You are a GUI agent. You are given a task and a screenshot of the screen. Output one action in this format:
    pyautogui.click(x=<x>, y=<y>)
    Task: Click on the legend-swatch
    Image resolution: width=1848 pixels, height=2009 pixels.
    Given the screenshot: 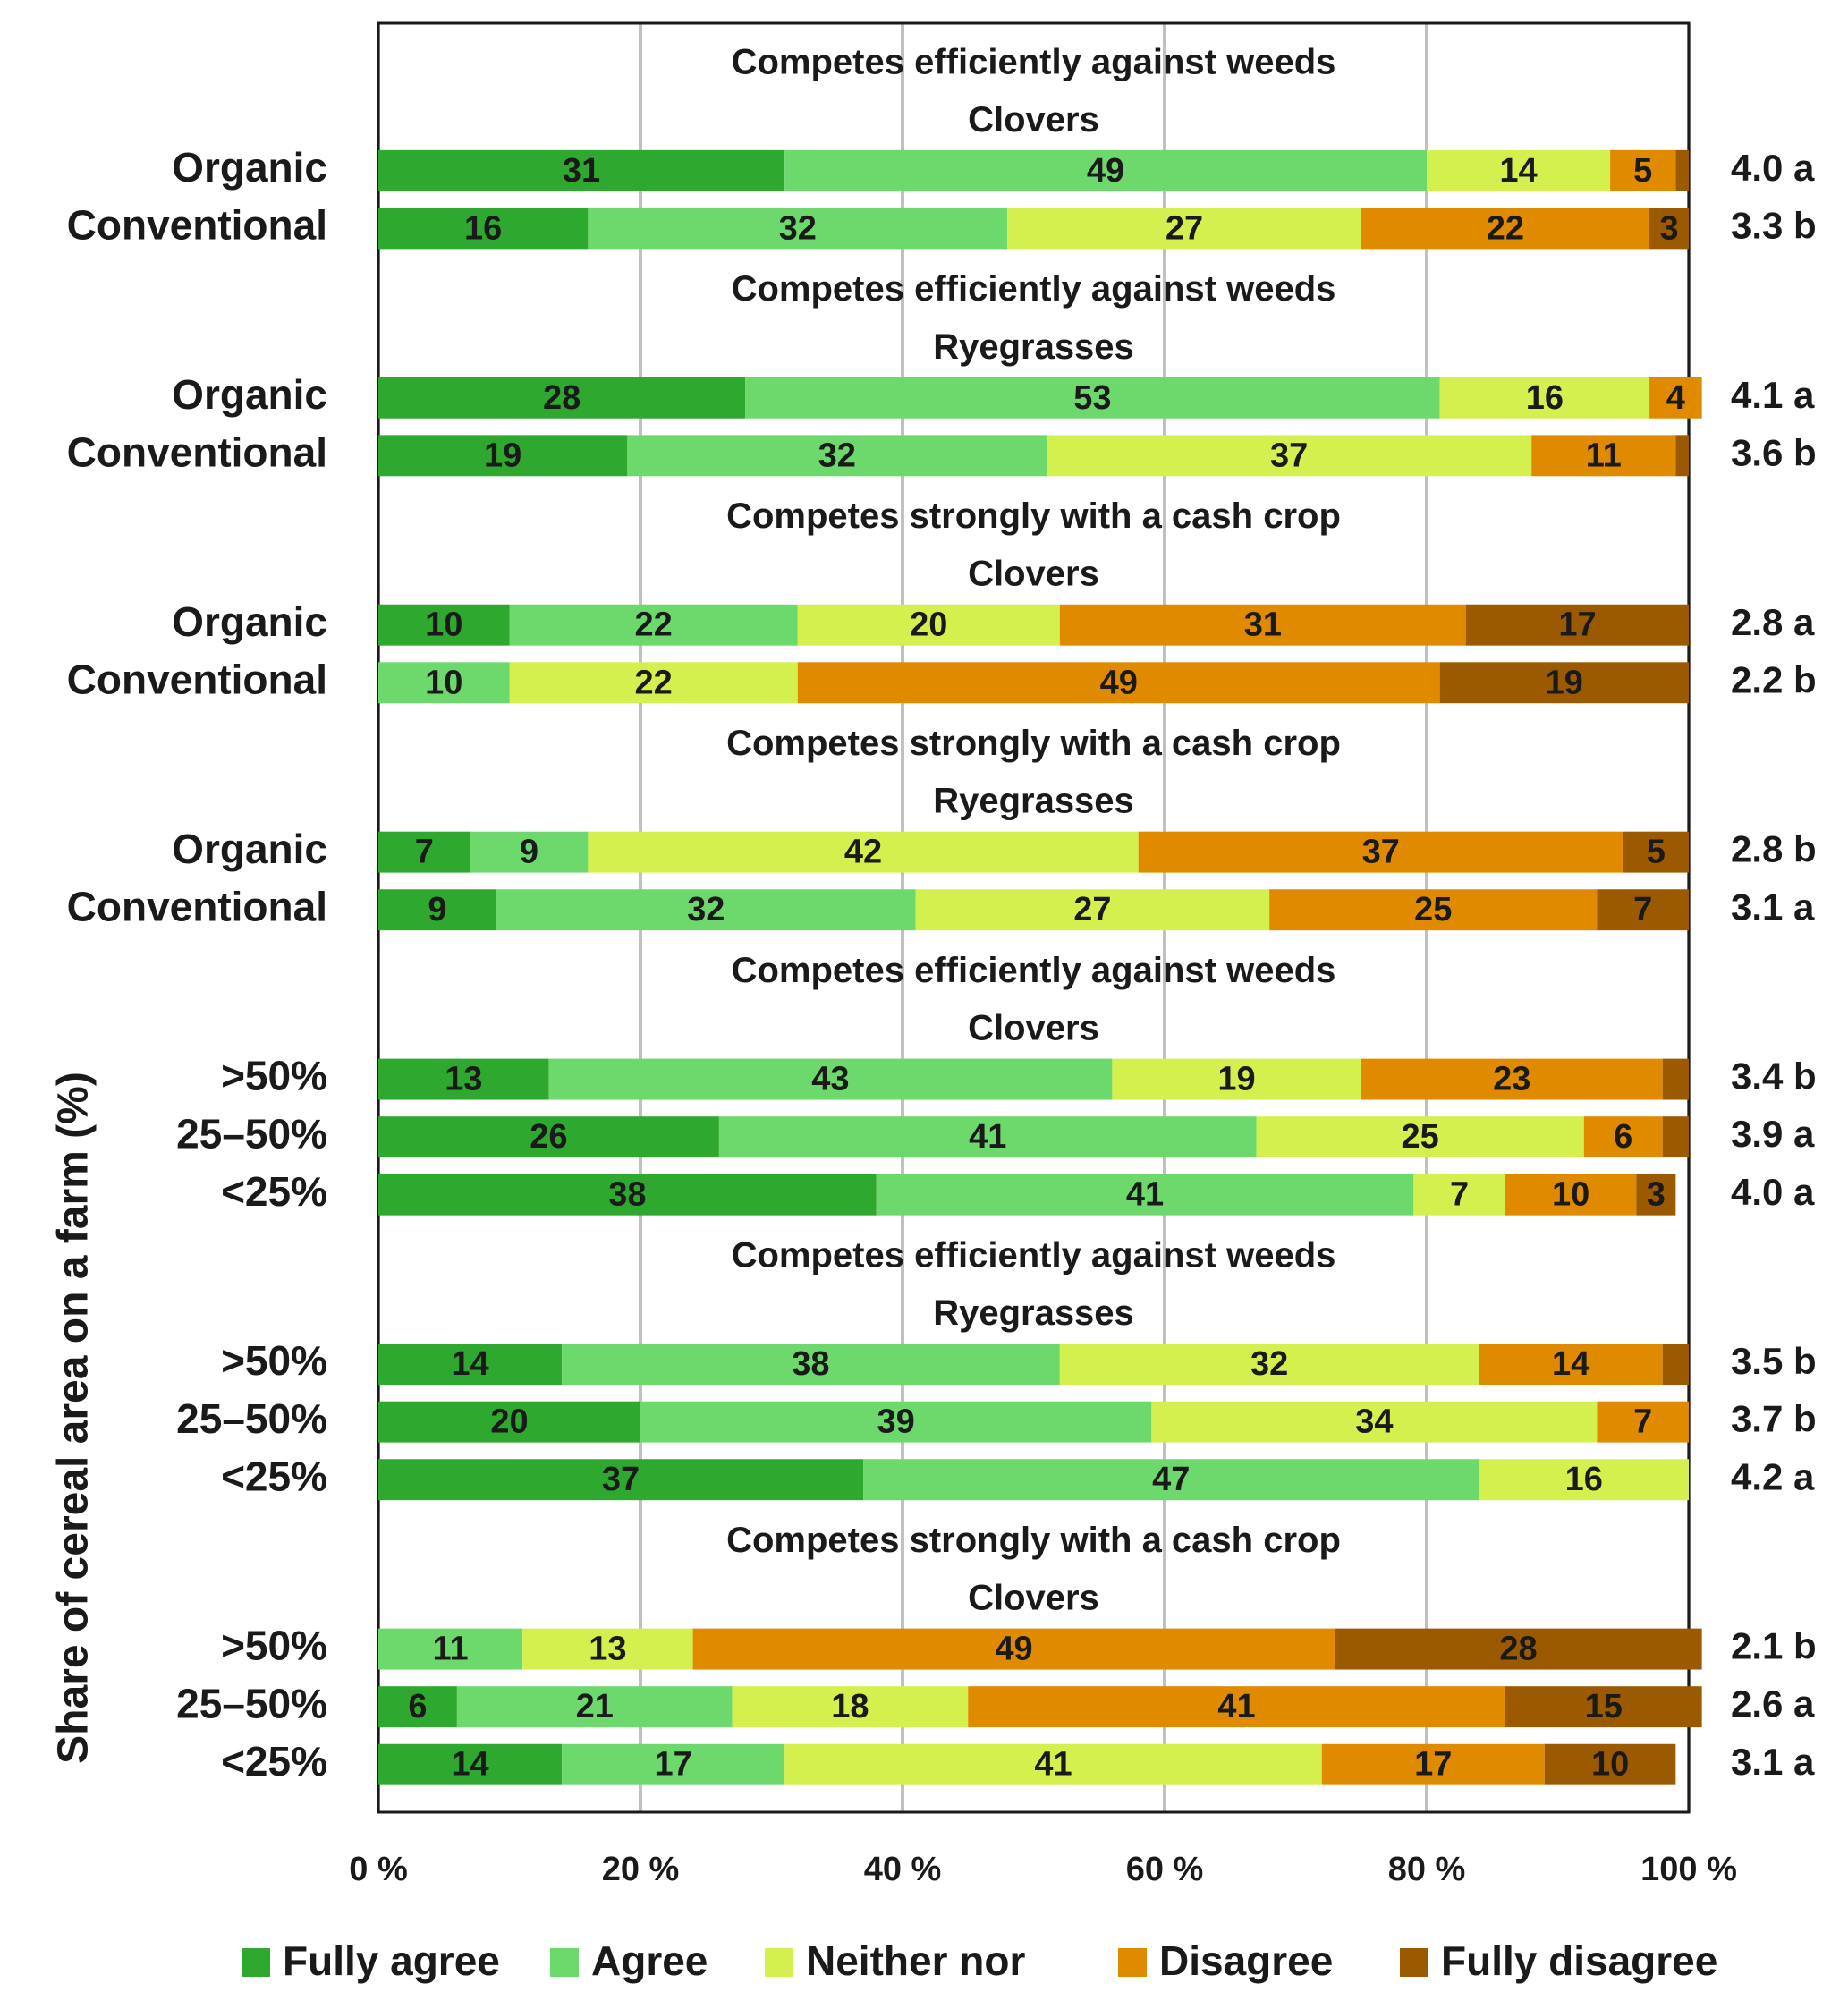 What is the action you would take?
    pyautogui.click(x=256, y=1962)
    